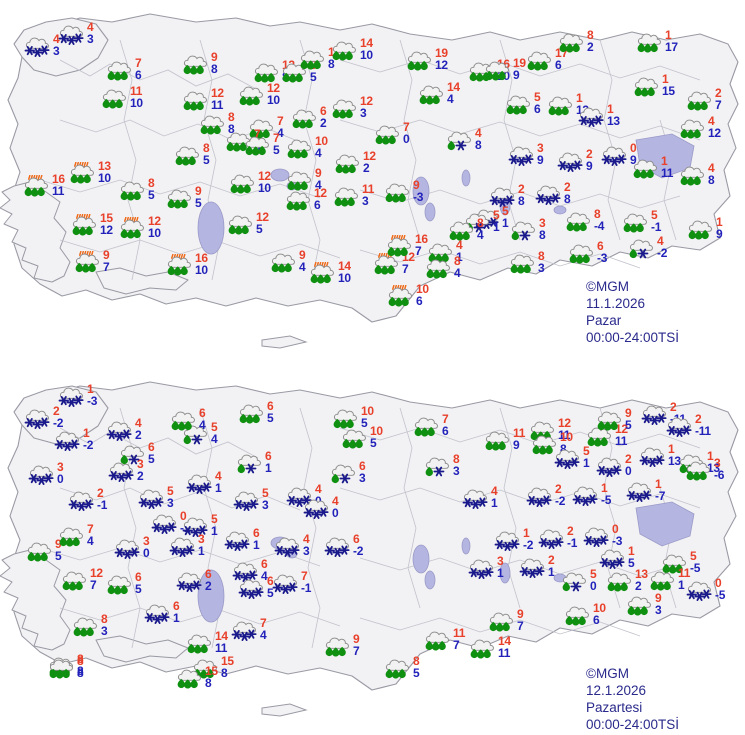 This screenshot has width=745, height=735. What do you see at coordinates (519, 63) in the screenshot?
I see `max-temp: 19` at bounding box center [519, 63].